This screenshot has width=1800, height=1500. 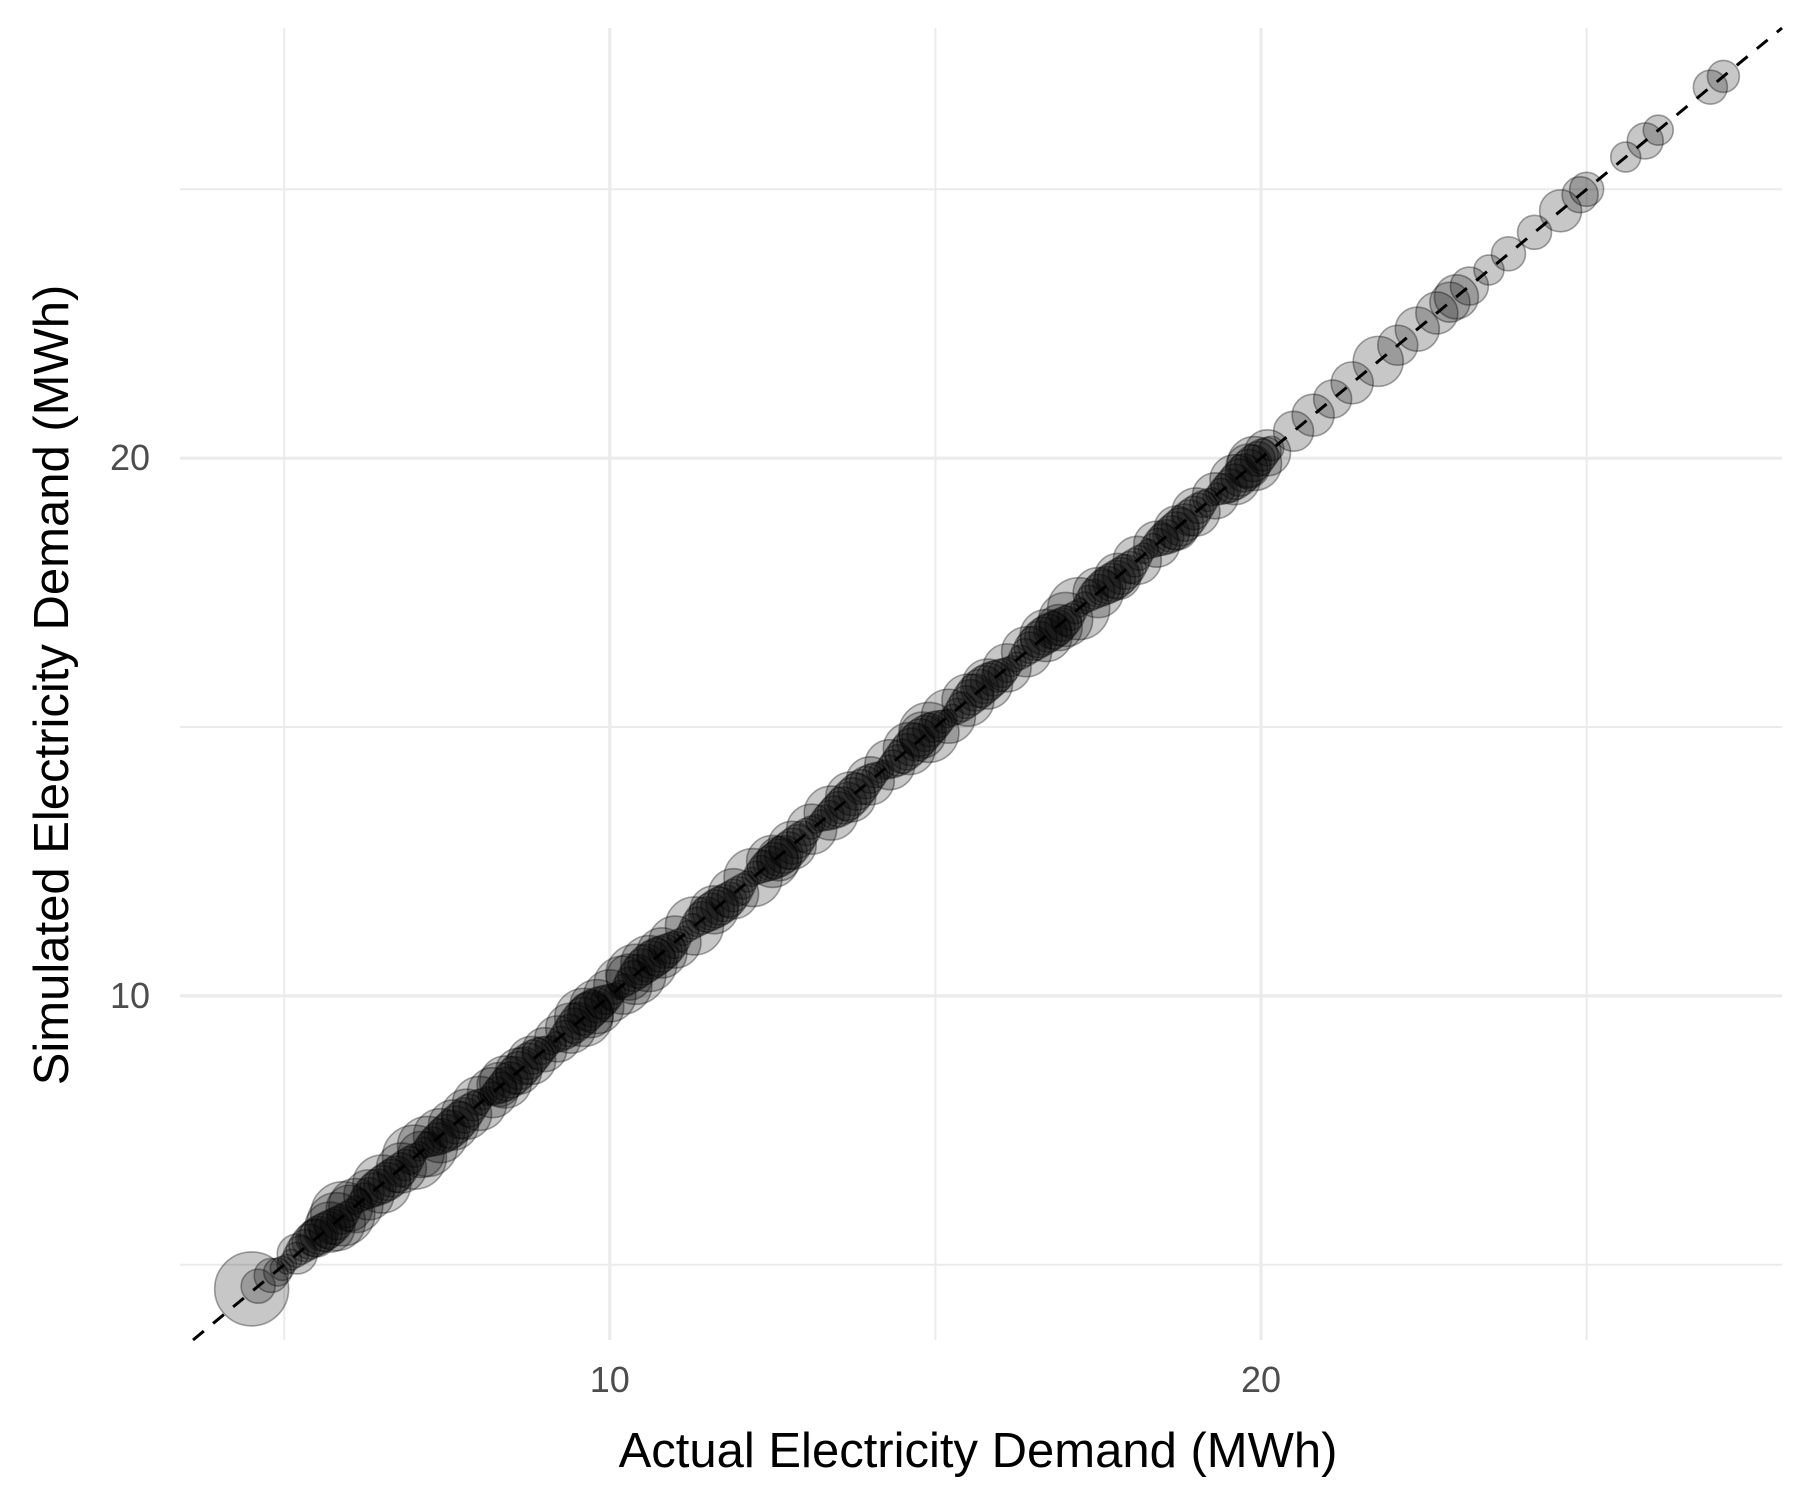 What do you see at coordinates (1261, 1379) in the screenshot?
I see `x-tick-label: 20` at bounding box center [1261, 1379].